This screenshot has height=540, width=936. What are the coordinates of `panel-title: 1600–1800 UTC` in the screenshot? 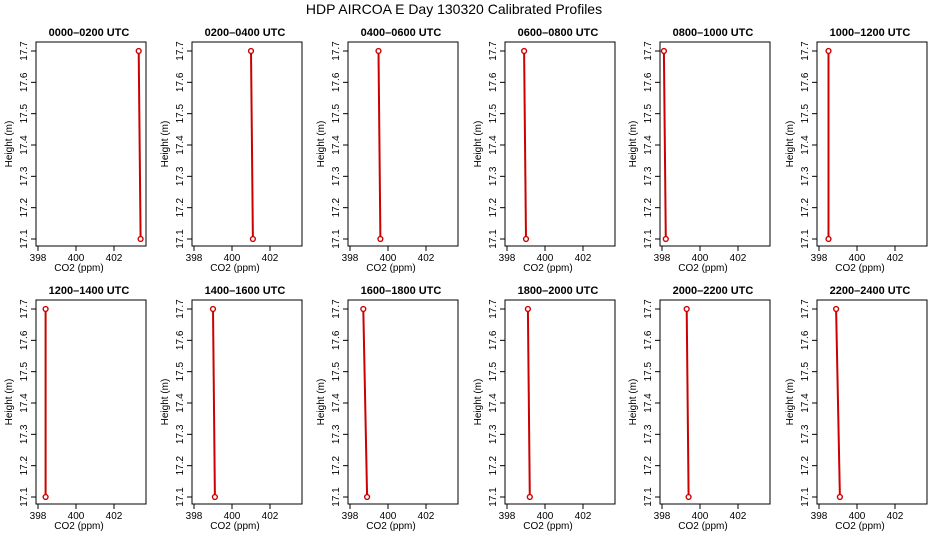 It's located at (401, 291).